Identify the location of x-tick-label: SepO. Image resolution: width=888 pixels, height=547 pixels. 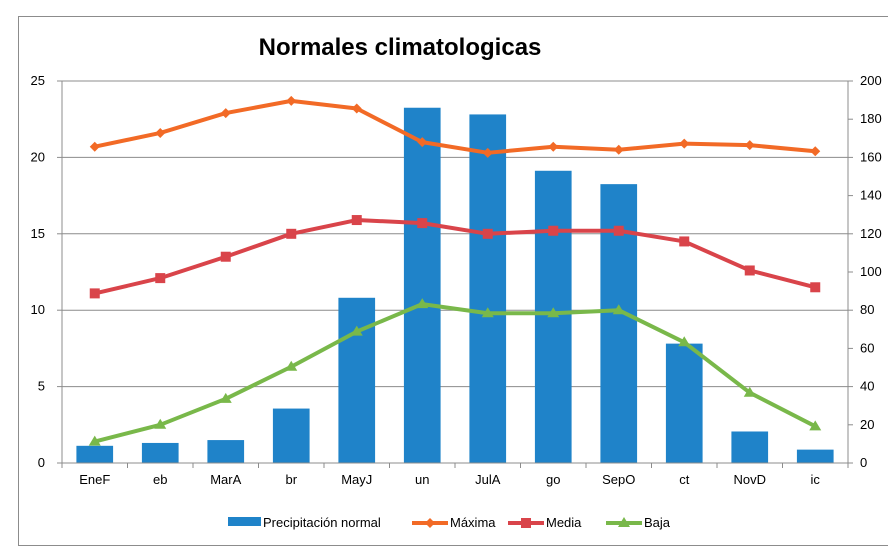
(618, 479).